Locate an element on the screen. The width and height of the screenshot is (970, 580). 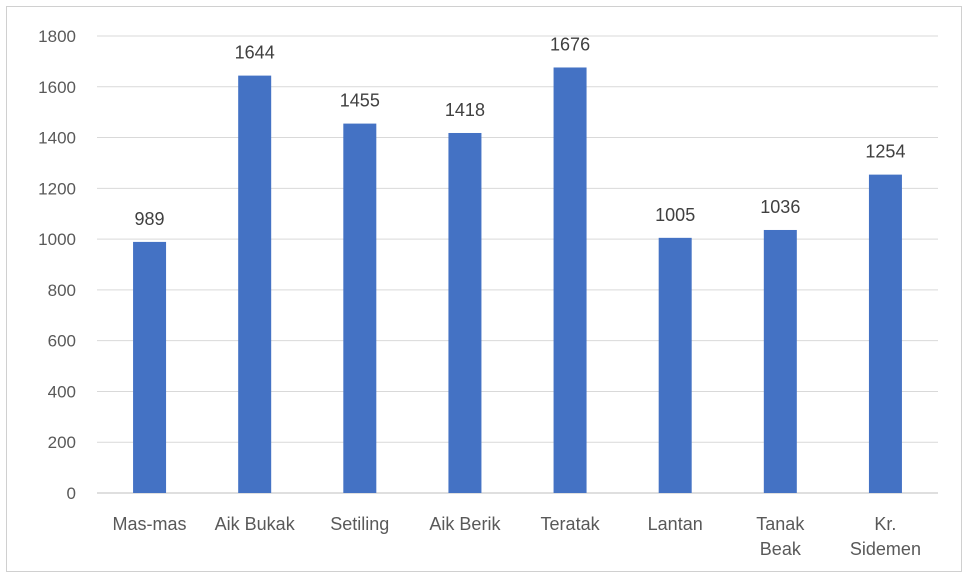
data-label: 1036 is located at coordinates (780, 207).